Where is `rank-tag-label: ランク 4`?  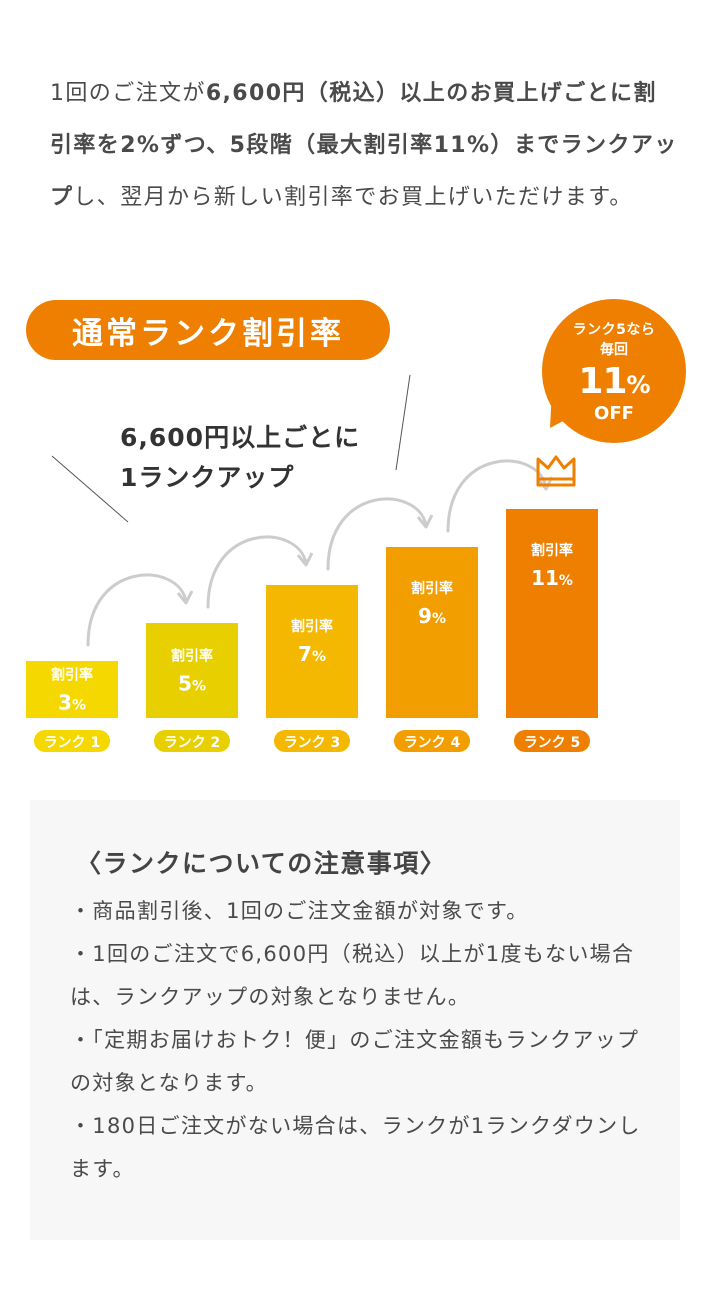 rank-tag-label: ランク 4 is located at coordinates (432, 743).